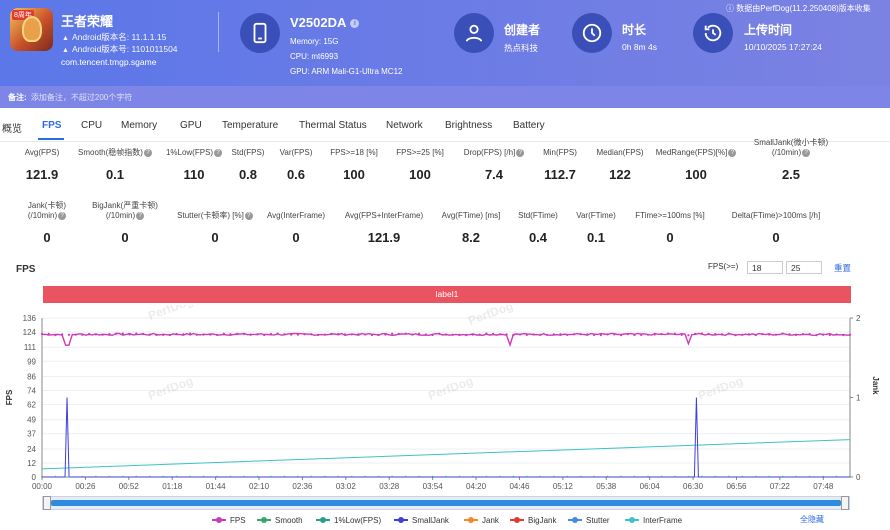 This screenshot has width=890, height=530. Describe the element at coordinates (481, 520) in the screenshot. I see `legend-item: Jank` at that location.